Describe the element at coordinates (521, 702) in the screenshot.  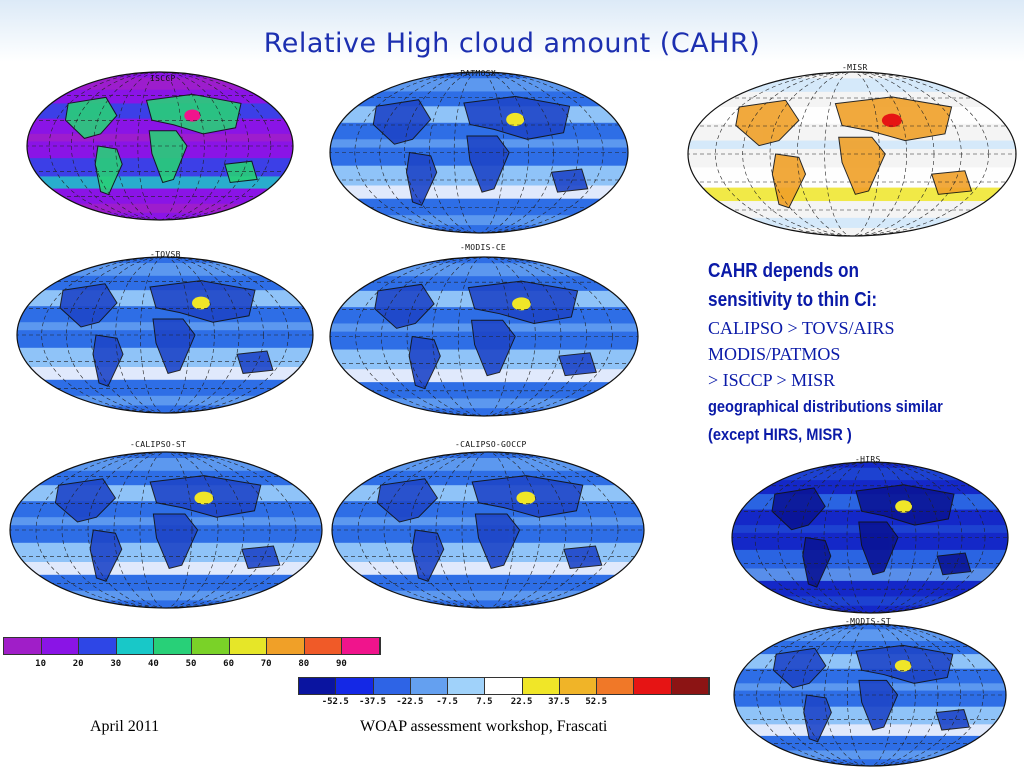
I see `scale-tick-label: 22.5` at that location.